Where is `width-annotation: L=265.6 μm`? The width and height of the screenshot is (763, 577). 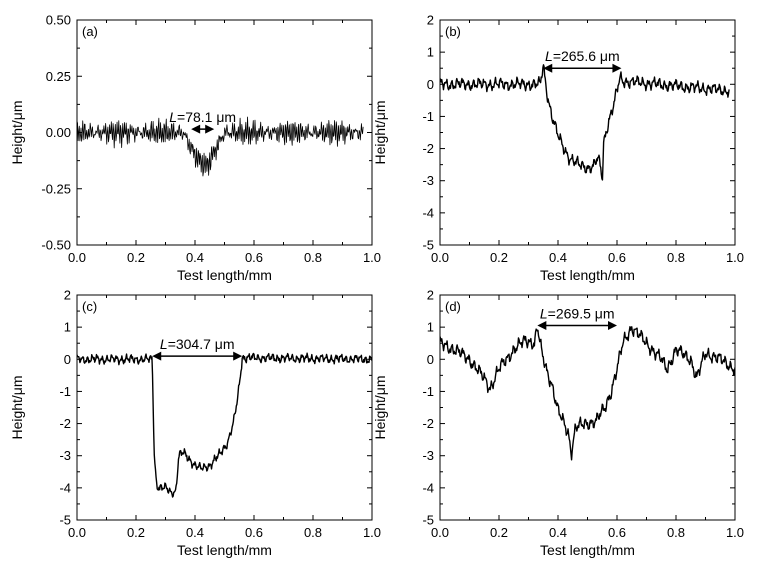 width-annotation: L=265.6 μm is located at coordinates (582, 56).